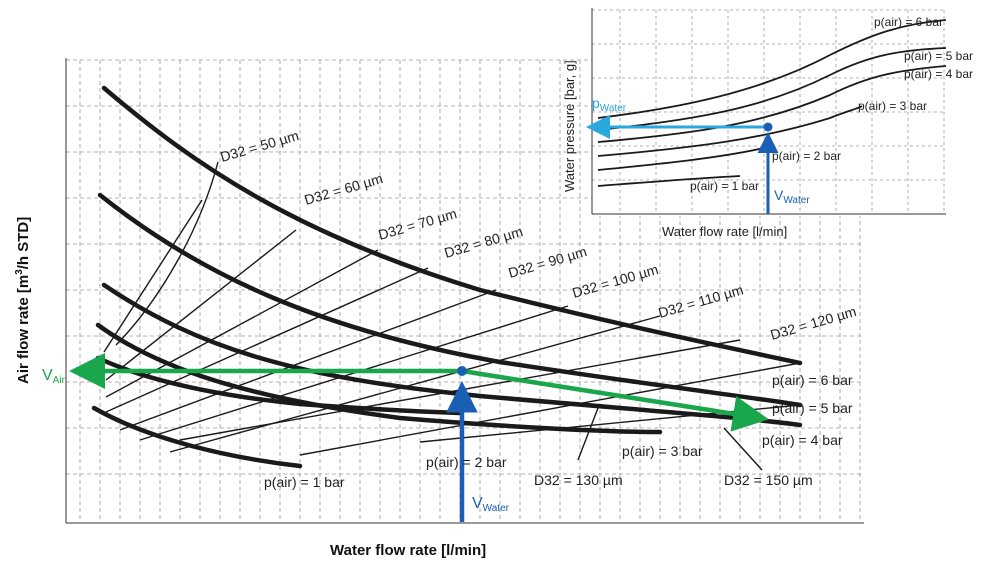  Describe the element at coordinates (681, 159) in the screenshot. I see `inset-curve-2bar` at that location.